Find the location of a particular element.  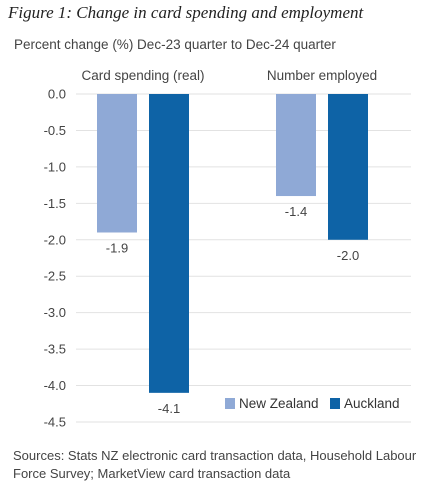

y-tick-label: -1.0 is located at coordinates (55, 166).